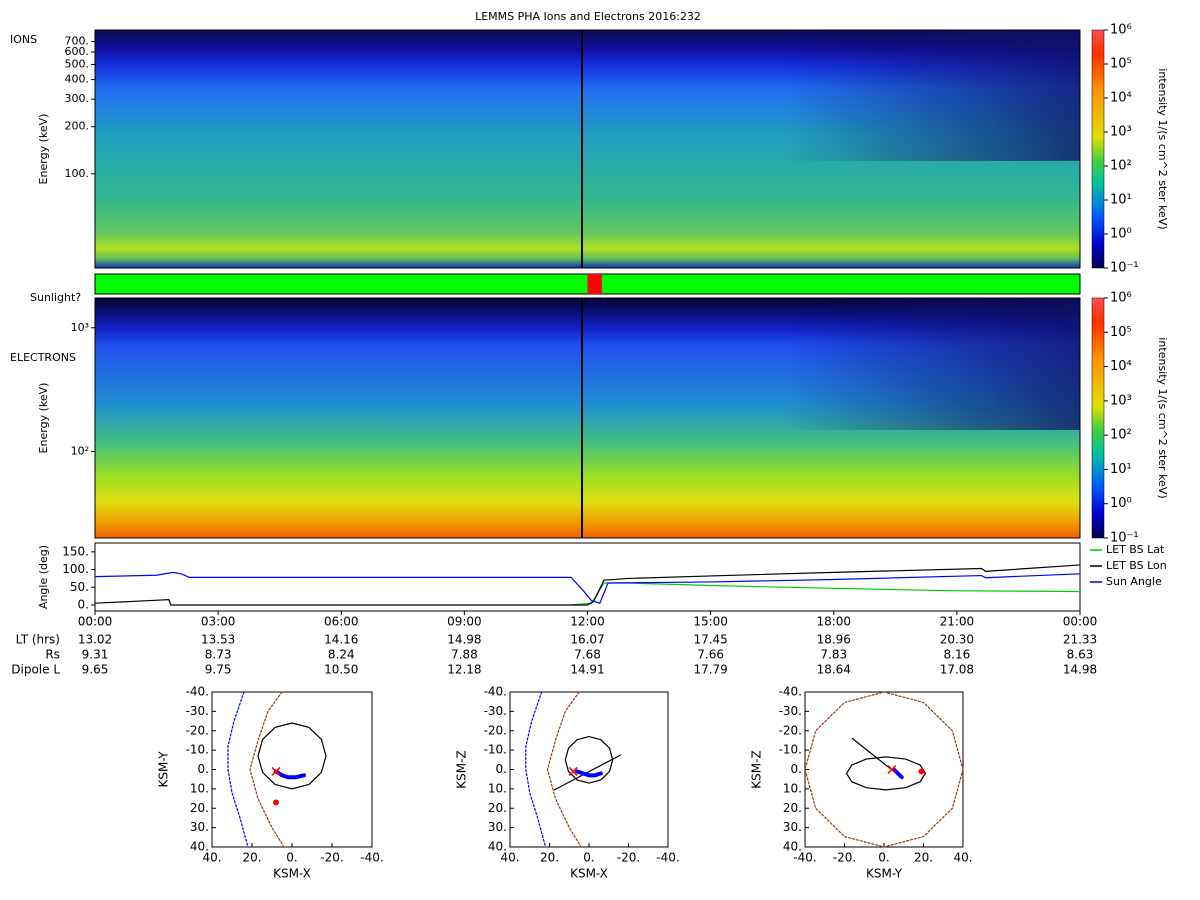  What do you see at coordinates (1080, 640) in the screenshot?
I see `ephemeris-value: 21.33` at bounding box center [1080, 640].